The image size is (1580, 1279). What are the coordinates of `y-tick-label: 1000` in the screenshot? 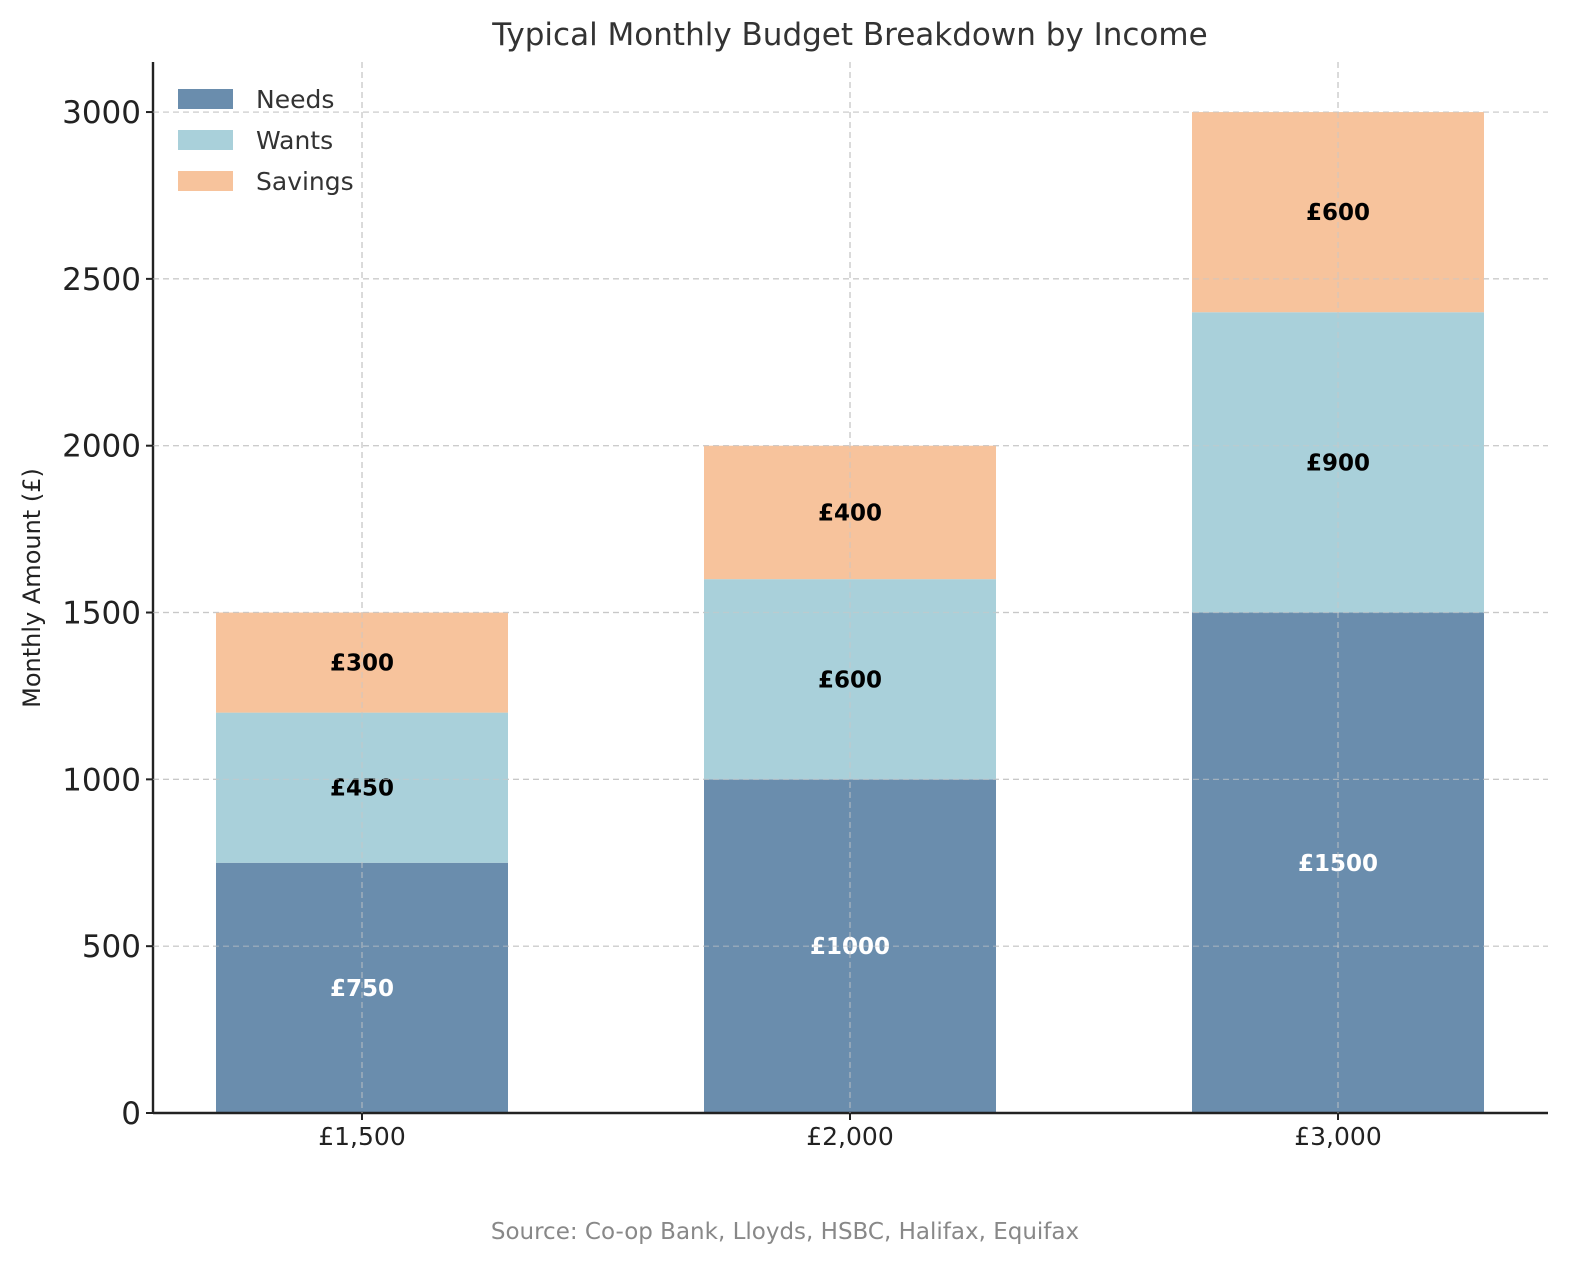 It's located at (101, 780).